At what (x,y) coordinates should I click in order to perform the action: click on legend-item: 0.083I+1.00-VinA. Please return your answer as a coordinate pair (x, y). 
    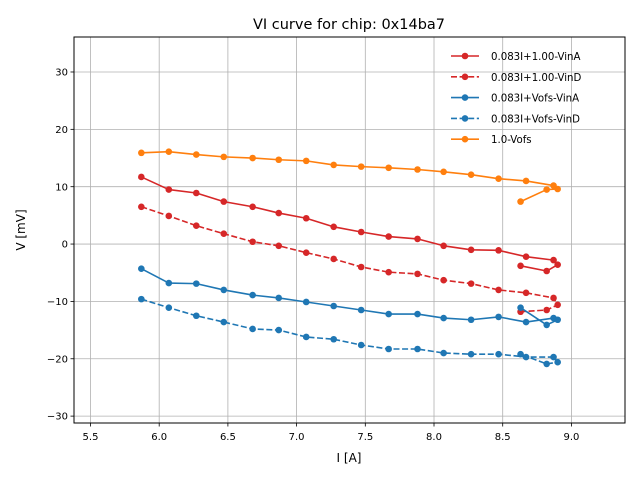
    Looking at the image, I should click on (515, 57).